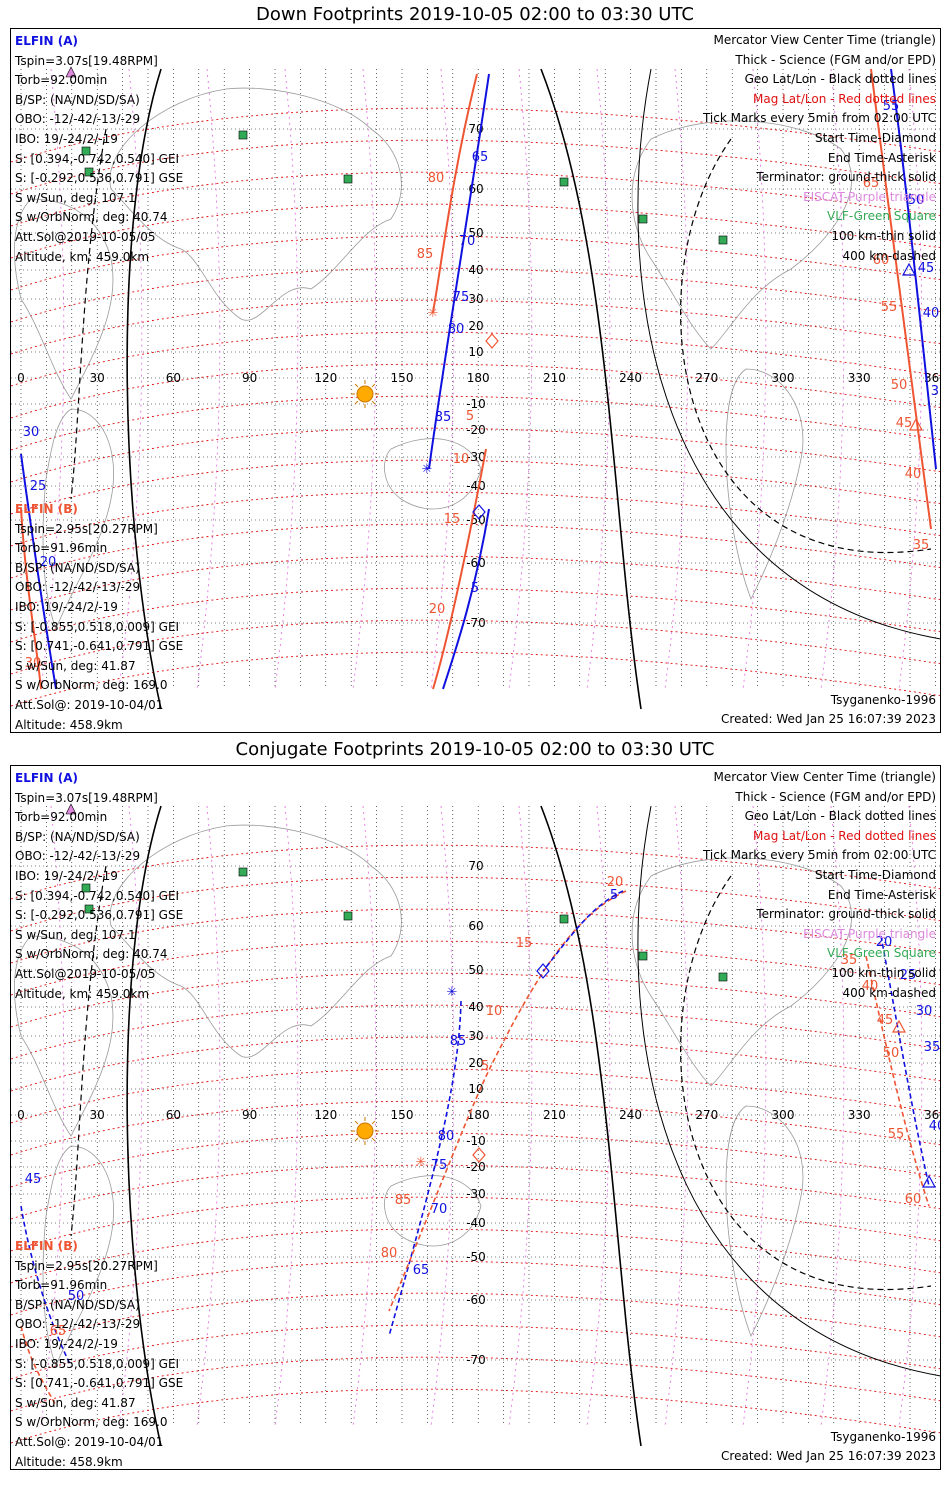 The image size is (950, 1500). I want to click on lat-tick-label: 70, so click(475, 866).